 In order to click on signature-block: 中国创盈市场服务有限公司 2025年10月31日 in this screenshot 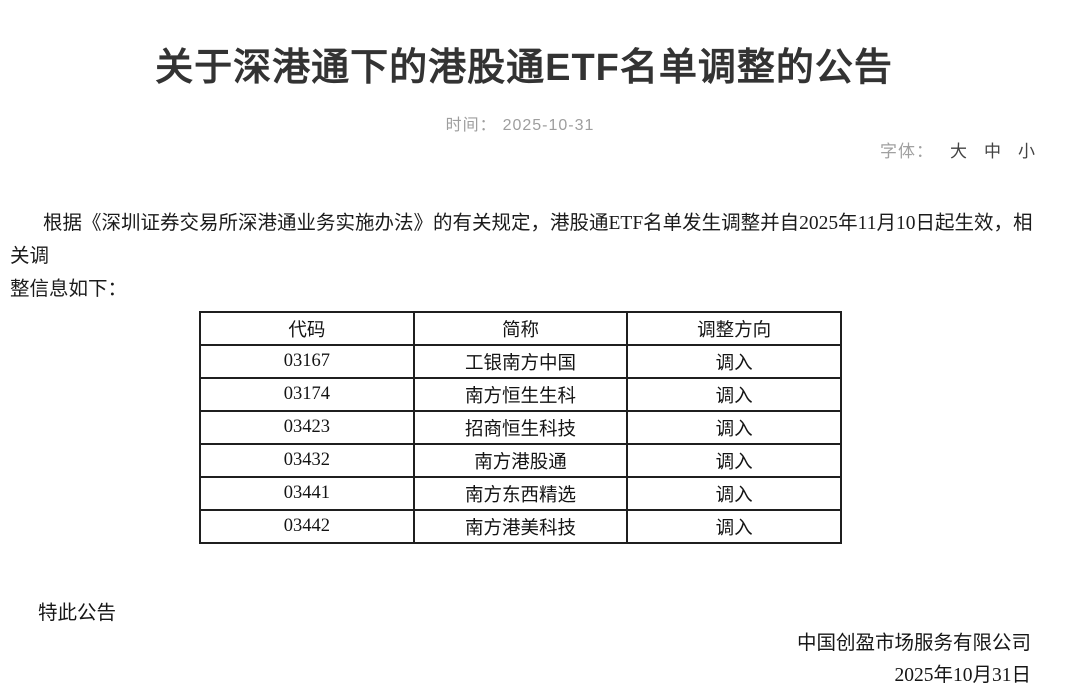, I will do `click(914, 660)`.